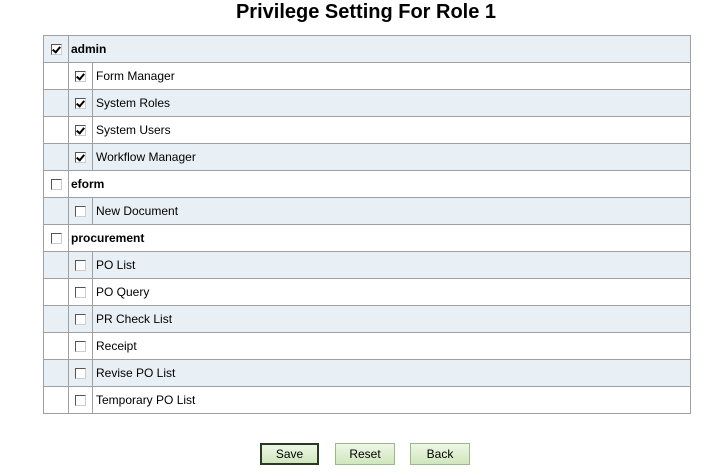 The height and width of the screenshot is (476, 726). What do you see at coordinates (391, 265) in the screenshot?
I see `privilege-label: PO List` at bounding box center [391, 265].